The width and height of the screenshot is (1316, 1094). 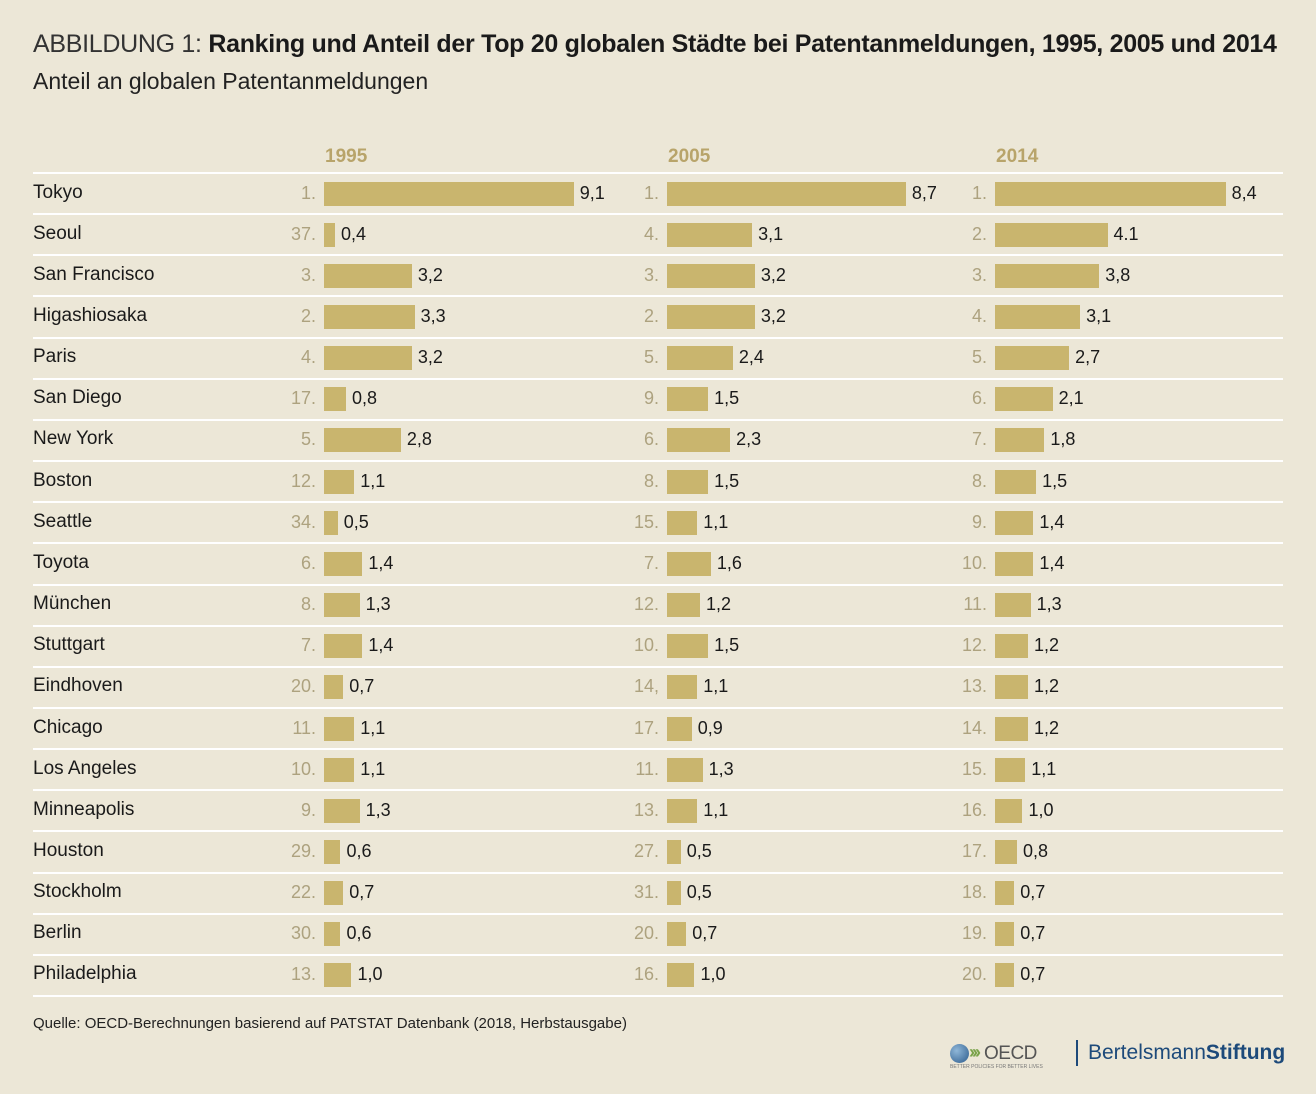 What do you see at coordinates (651, 192) in the screenshot?
I see `rank-label: 1.` at bounding box center [651, 192].